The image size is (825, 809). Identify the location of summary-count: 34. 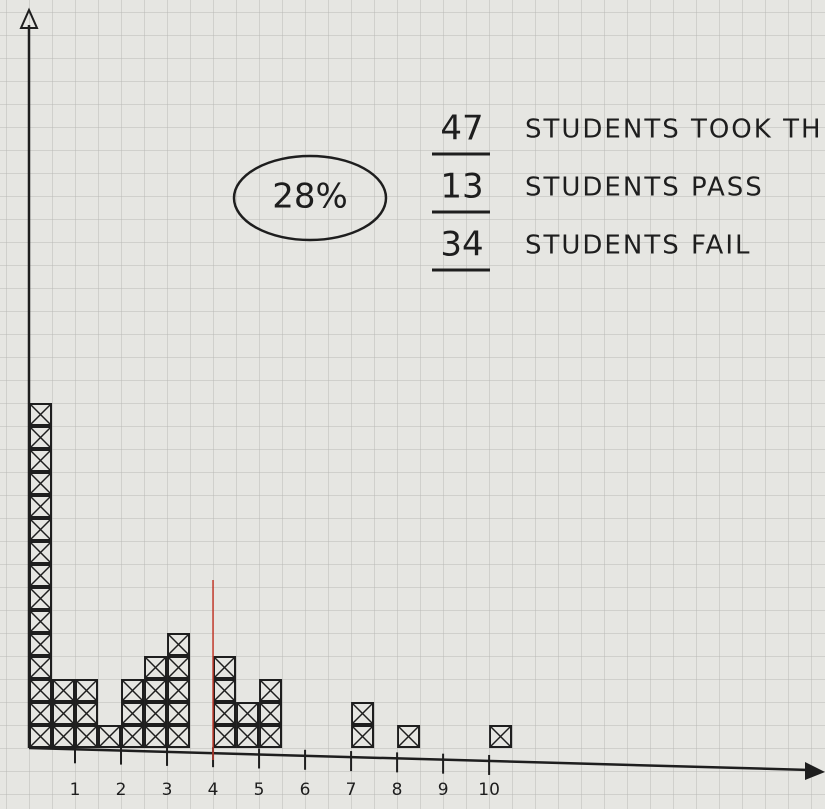
(461, 245).